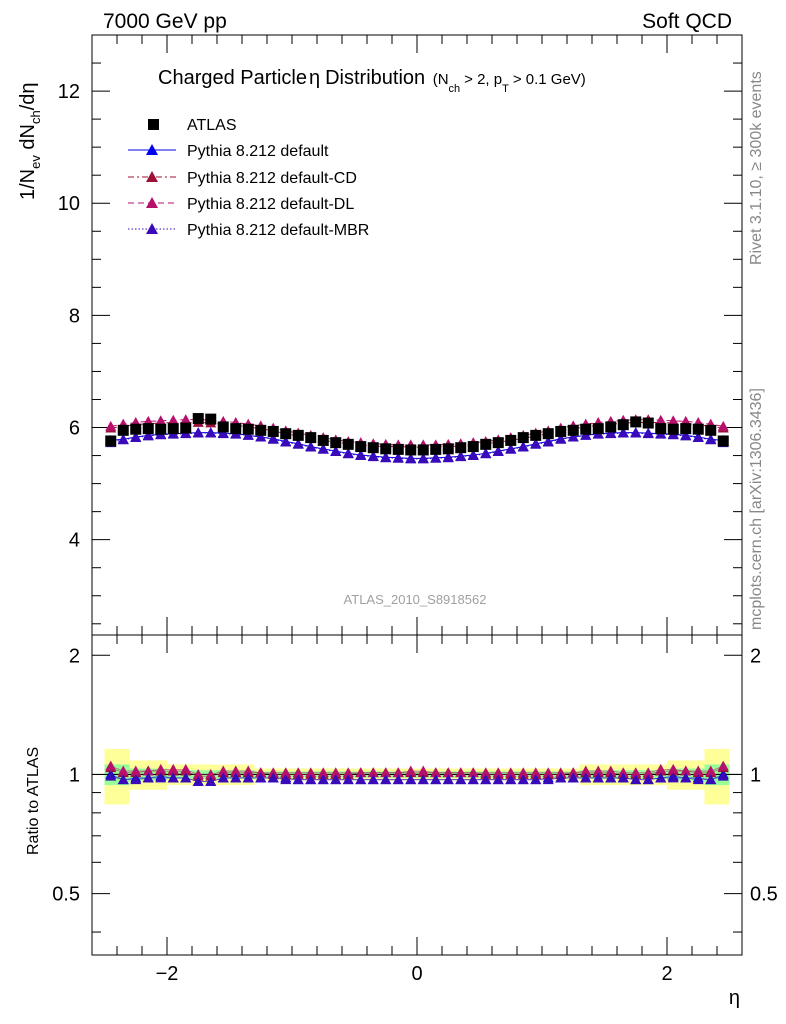  What do you see at coordinates (666, 974) in the screenshot?
I see `x-tick-label: 2` at bounding box center [666, 974].